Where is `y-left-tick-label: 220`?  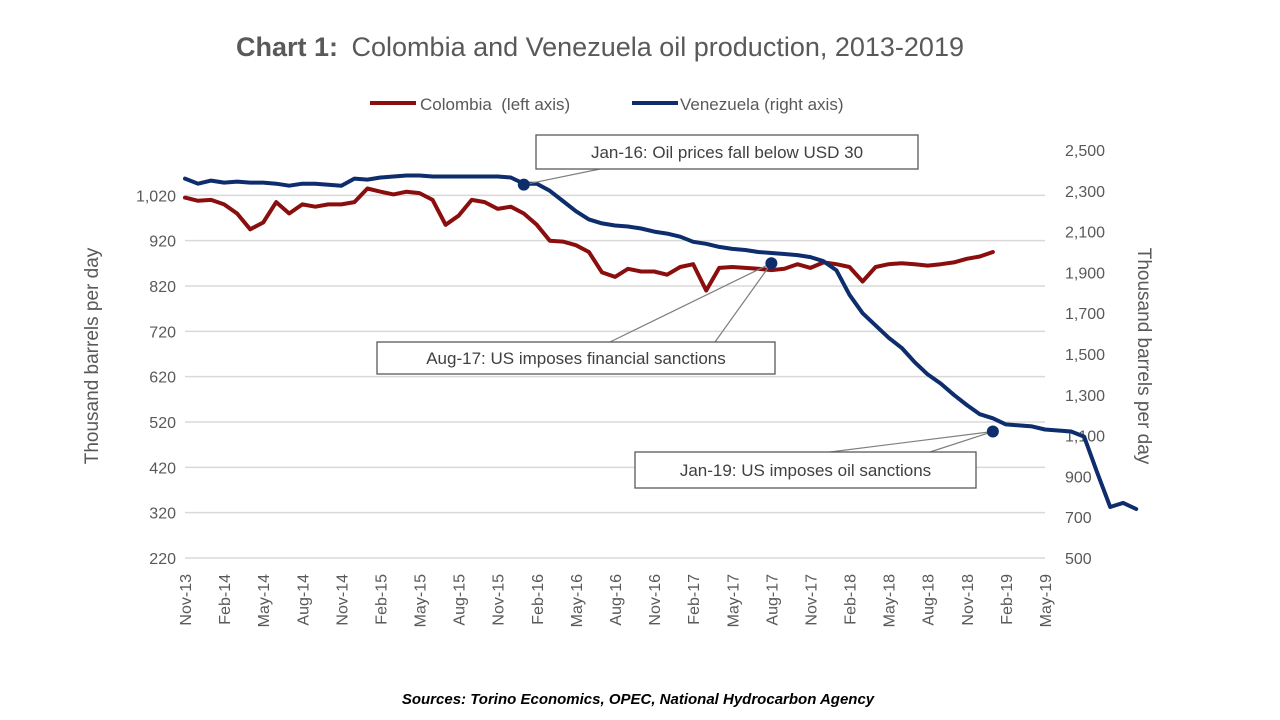
y-left-tick-label: 220 is located at coordinates (162, 559).